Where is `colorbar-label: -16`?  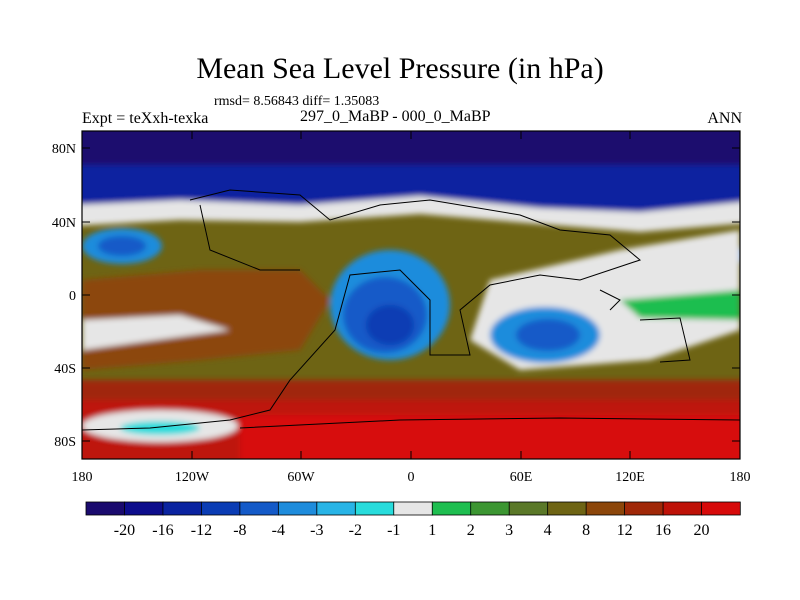 colorbar-label: -16 is located at coordinates (162, 530).